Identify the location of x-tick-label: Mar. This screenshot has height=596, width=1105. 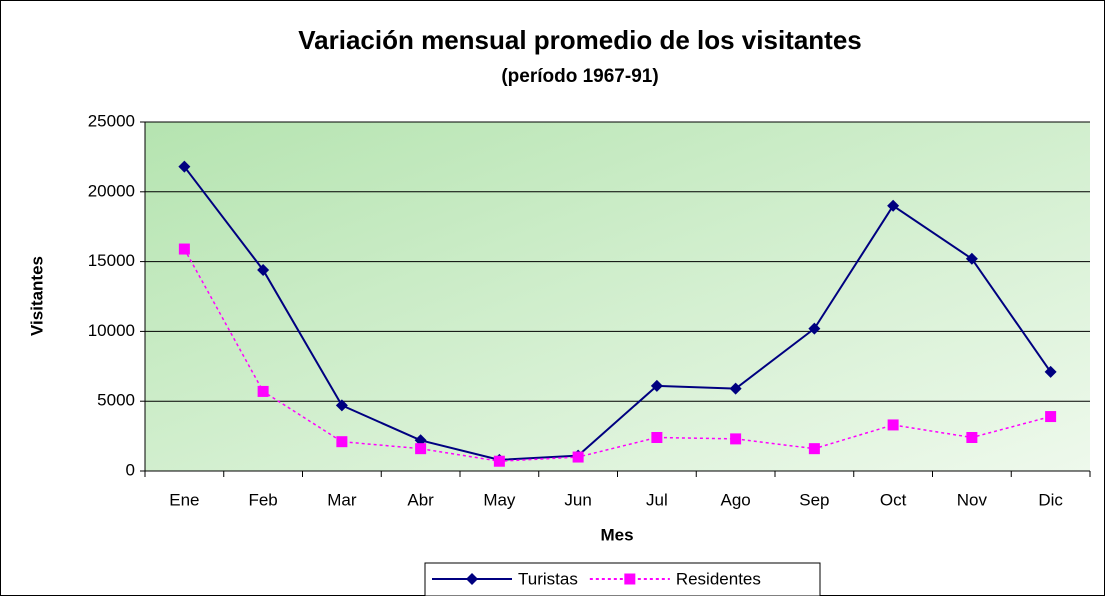
(342, 499).